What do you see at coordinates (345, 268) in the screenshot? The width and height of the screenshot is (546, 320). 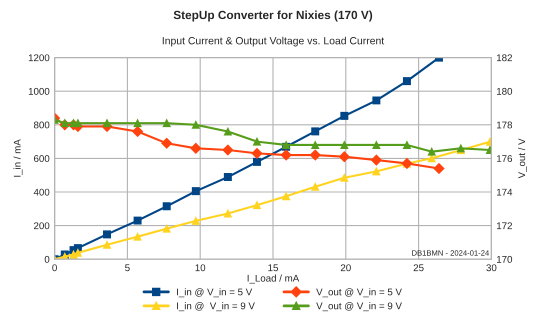 I see `x-tick-label: 20` at bounding box center [345, 268].